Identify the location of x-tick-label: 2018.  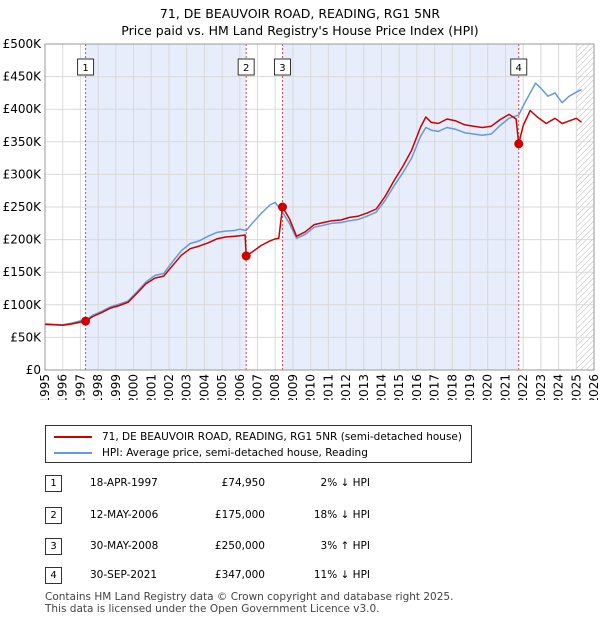
(452, 387).